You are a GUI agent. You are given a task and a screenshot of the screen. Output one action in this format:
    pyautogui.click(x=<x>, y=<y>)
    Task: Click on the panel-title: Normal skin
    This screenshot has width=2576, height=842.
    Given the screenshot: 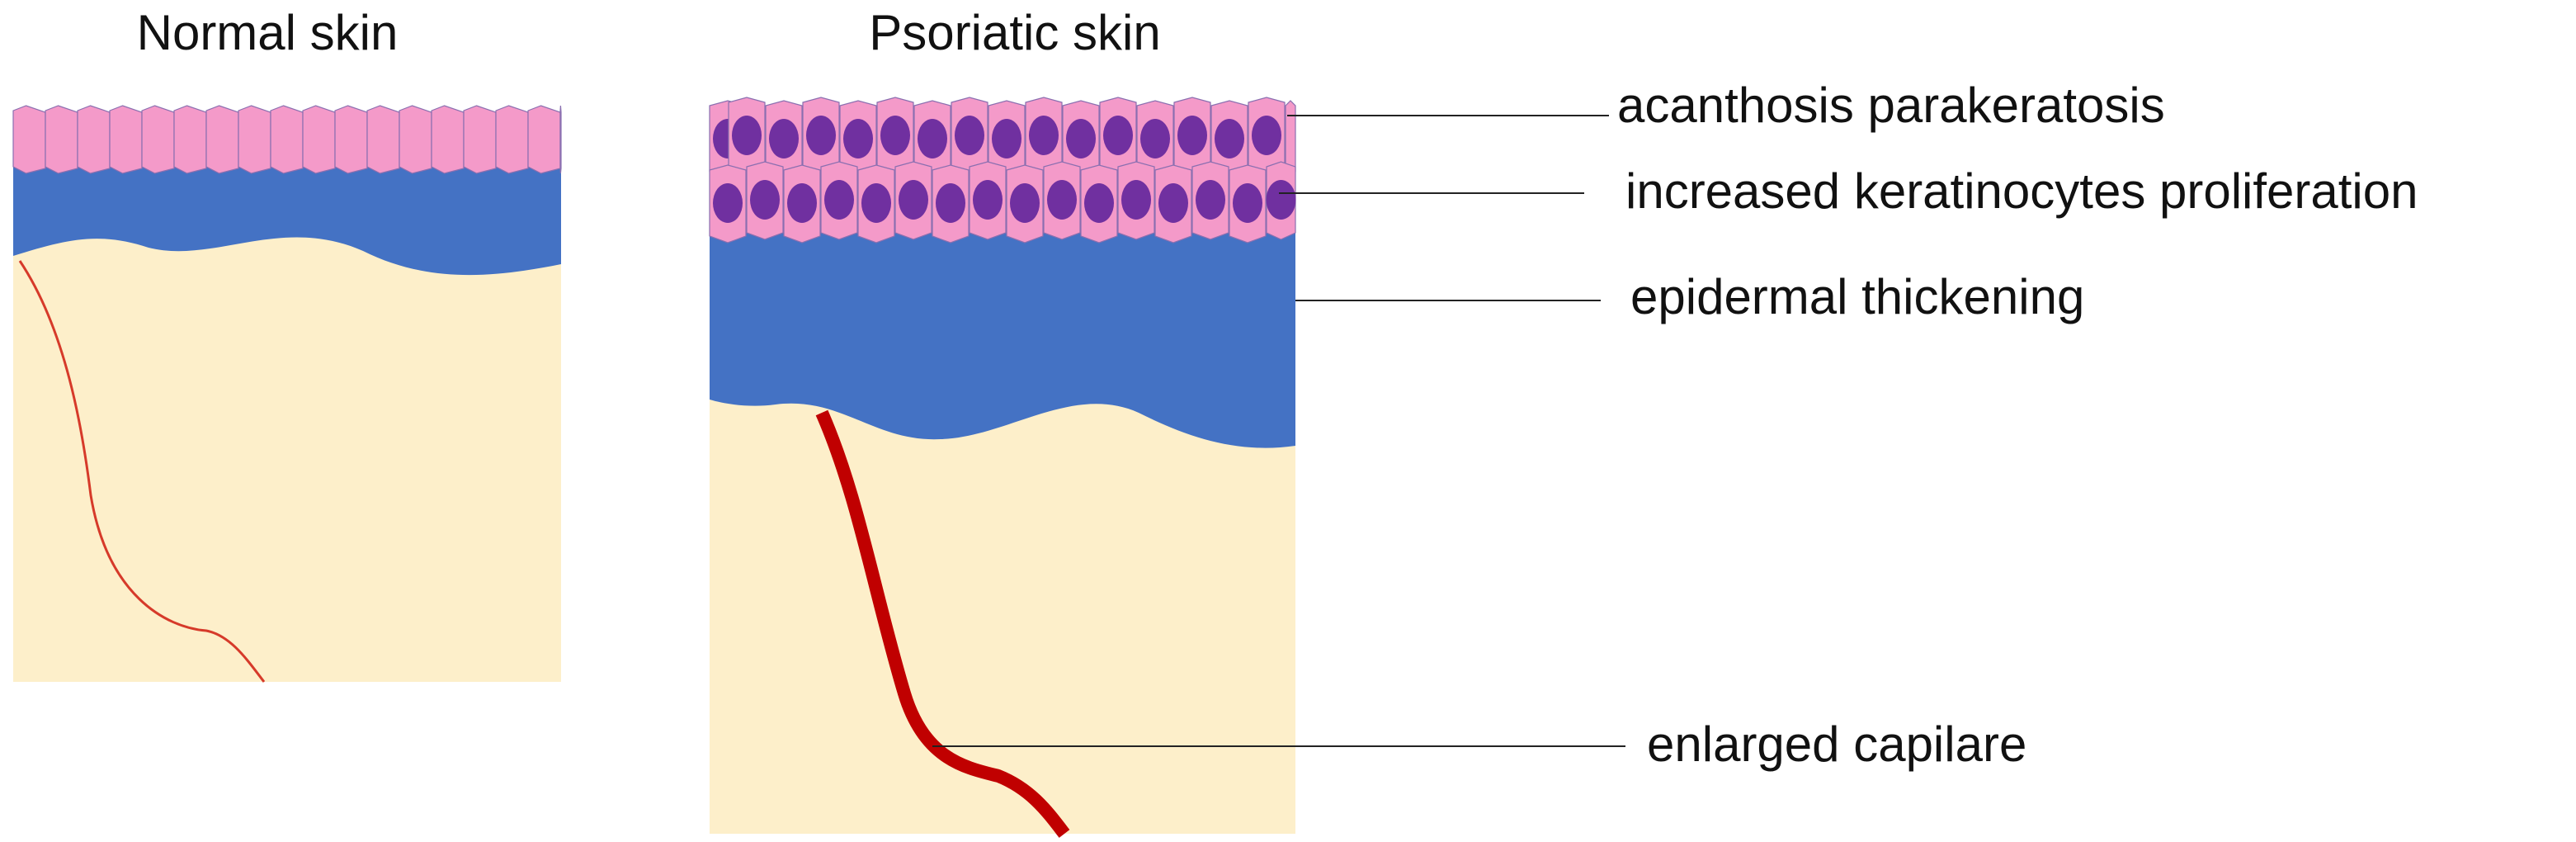 What is the action you would take?
    pyautogui.click(x=268, y=32)
    